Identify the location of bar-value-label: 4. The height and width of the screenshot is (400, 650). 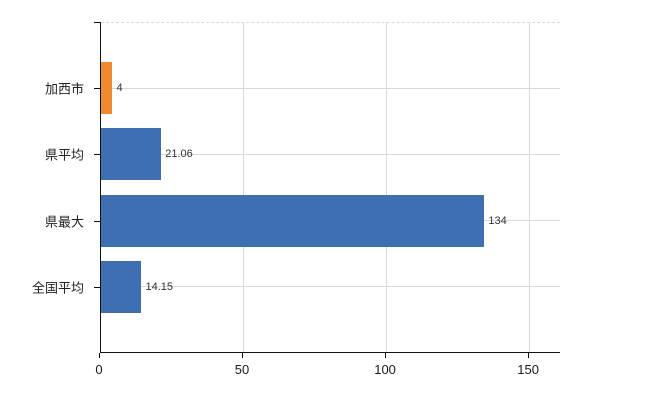
(119, 88).